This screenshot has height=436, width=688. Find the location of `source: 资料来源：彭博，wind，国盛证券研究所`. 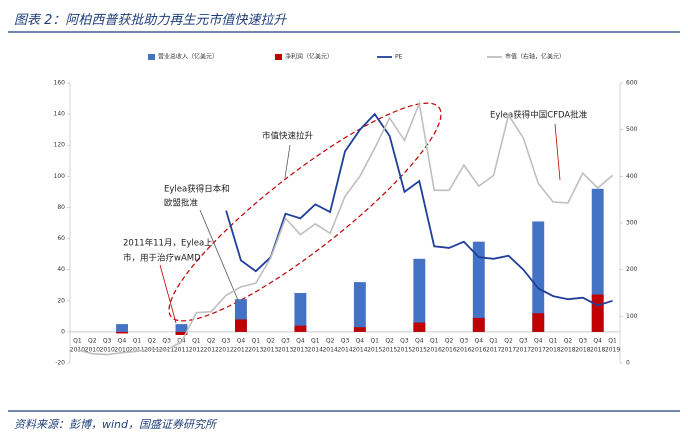

source: 资料来源：彭博，wind，国盛证券研究所 is located at coordinates (116, 424).